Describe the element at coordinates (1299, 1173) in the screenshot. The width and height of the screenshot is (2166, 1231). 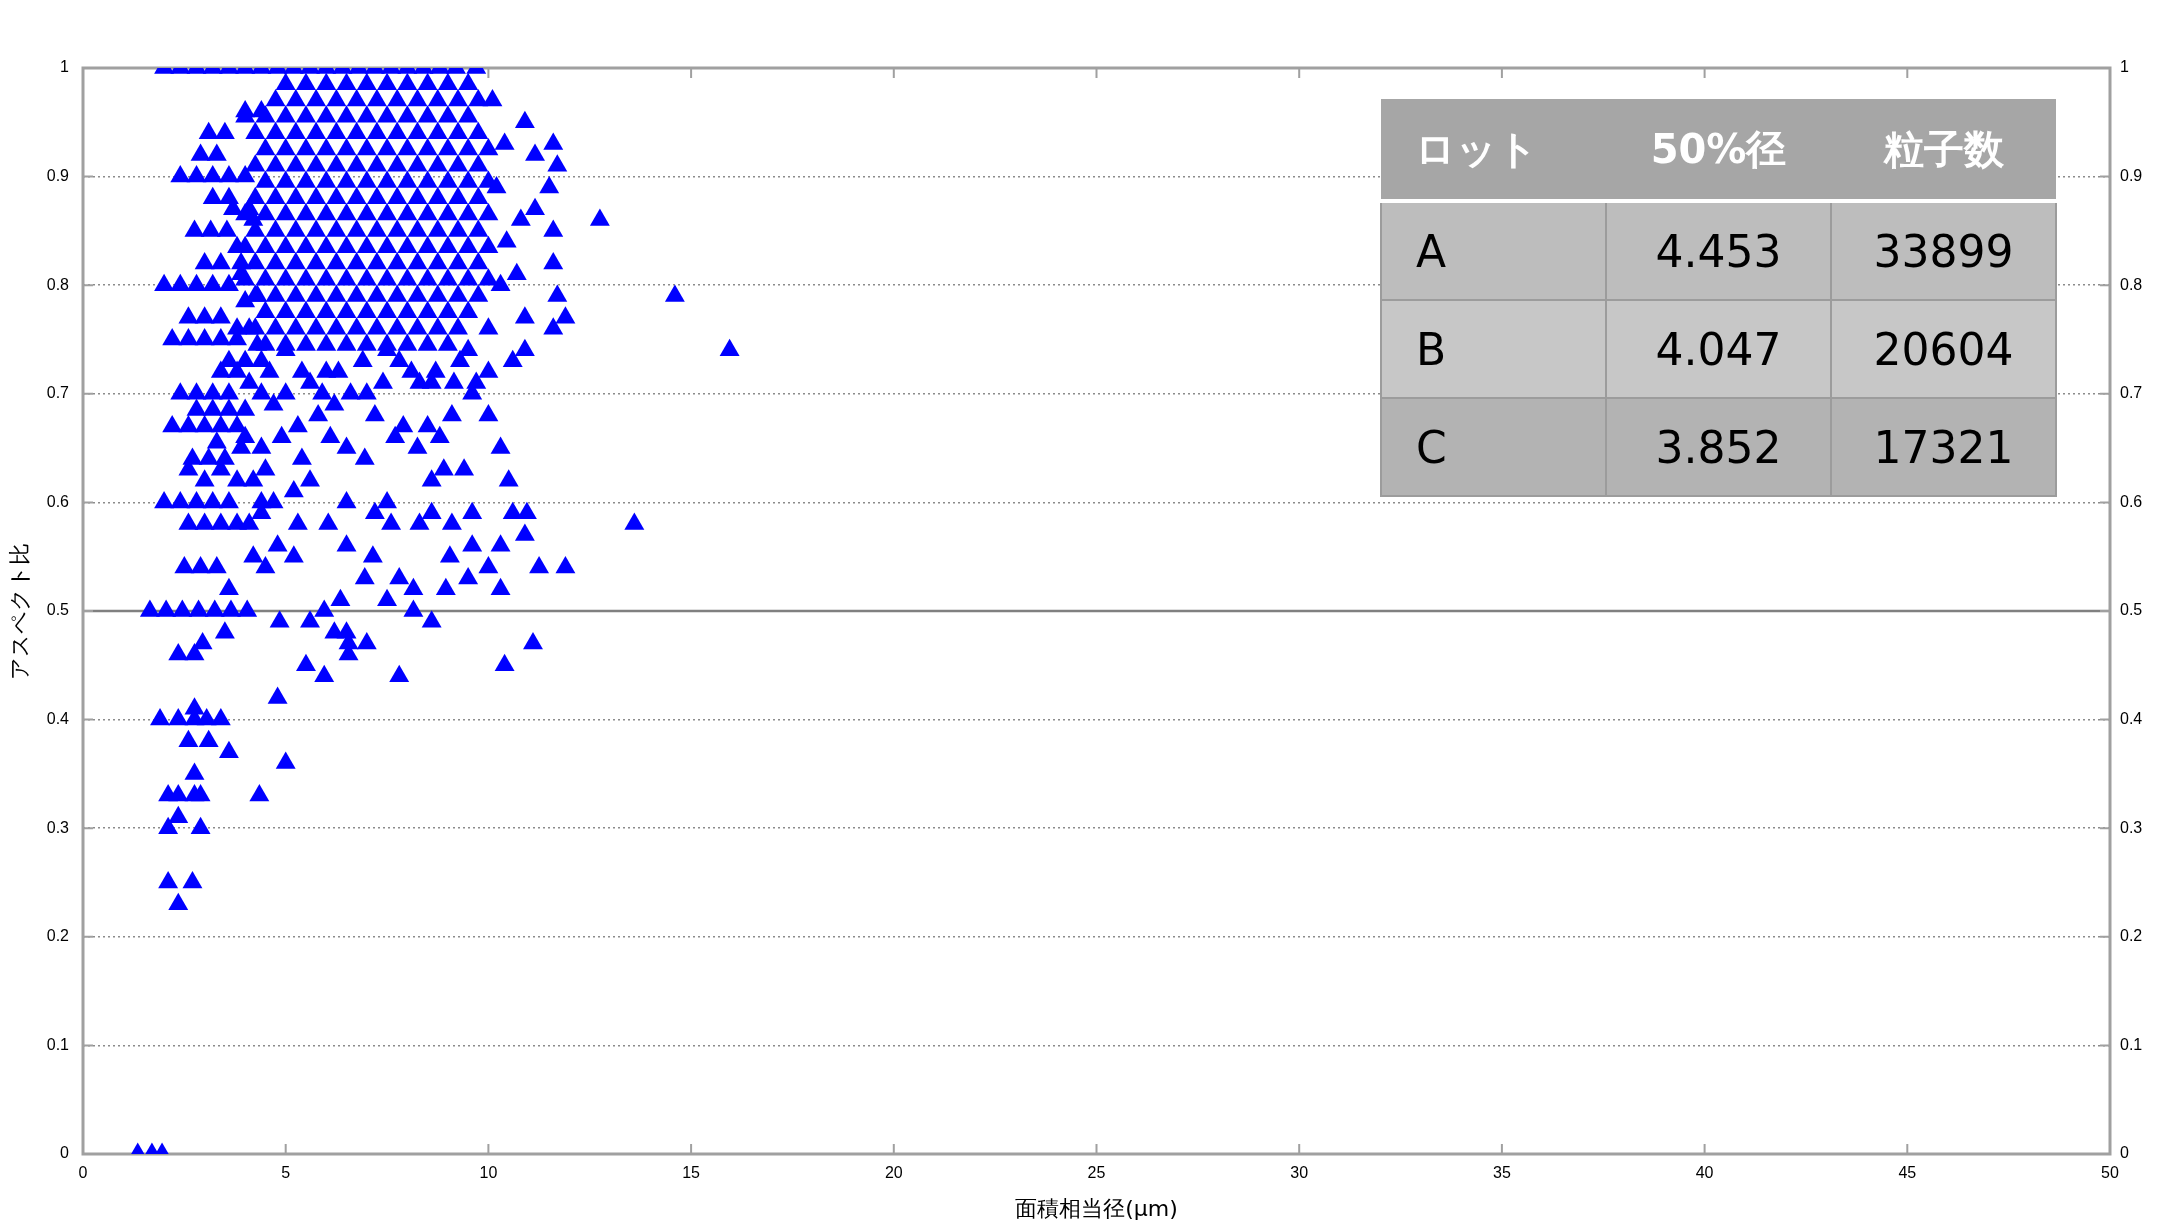
I see `x-tick-label: 30` at that location.